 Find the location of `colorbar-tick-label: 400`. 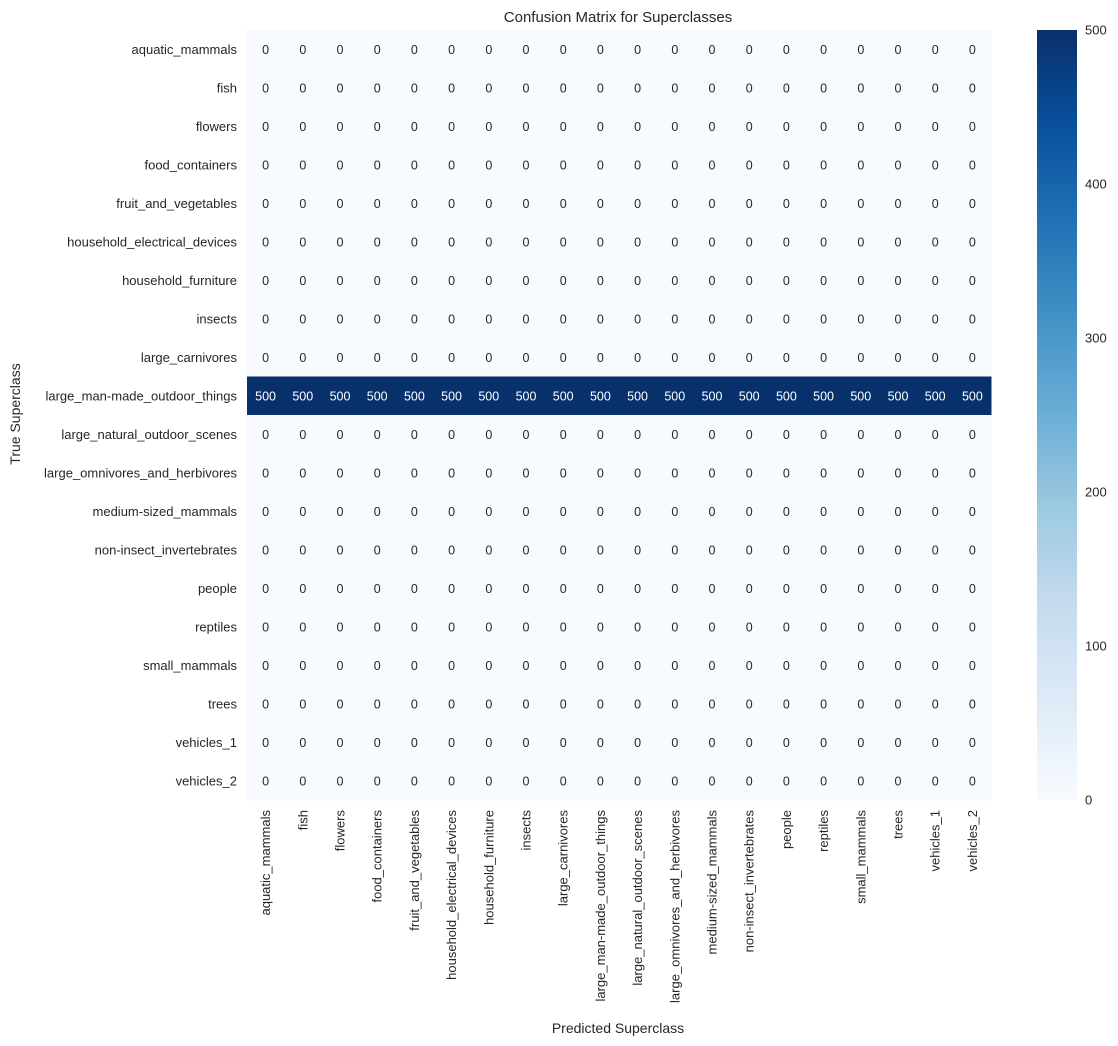

colorbar-tick-label: 400 is located at coordinates (1096, 184).